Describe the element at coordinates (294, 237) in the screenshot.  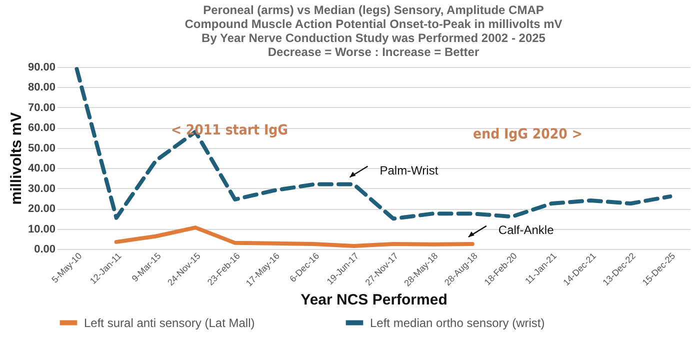
I see `line-series` at that location.